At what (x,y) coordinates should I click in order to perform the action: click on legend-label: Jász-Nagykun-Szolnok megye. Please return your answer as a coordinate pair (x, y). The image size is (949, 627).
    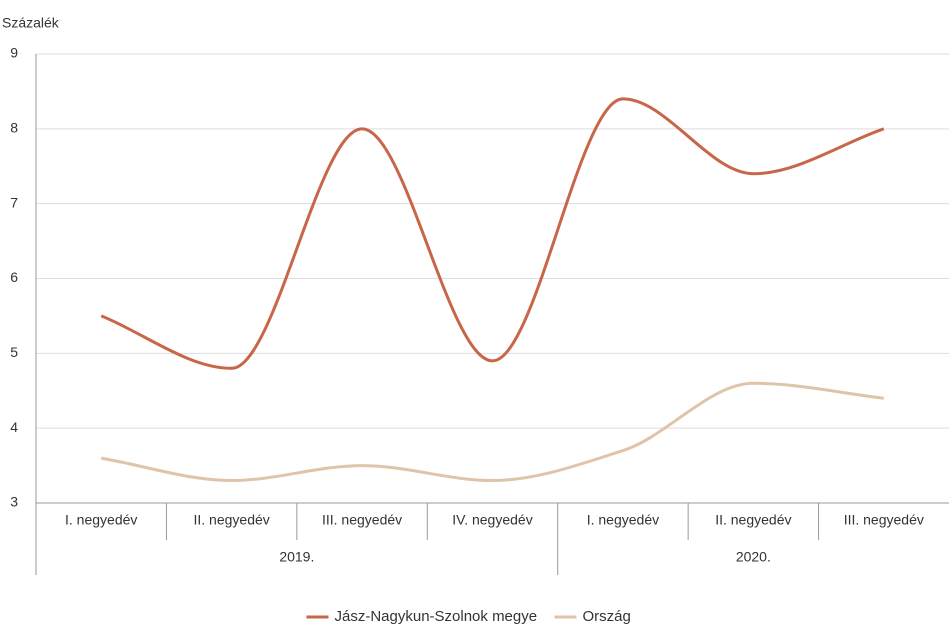
    Looking at the image, I should click on (436, 616).